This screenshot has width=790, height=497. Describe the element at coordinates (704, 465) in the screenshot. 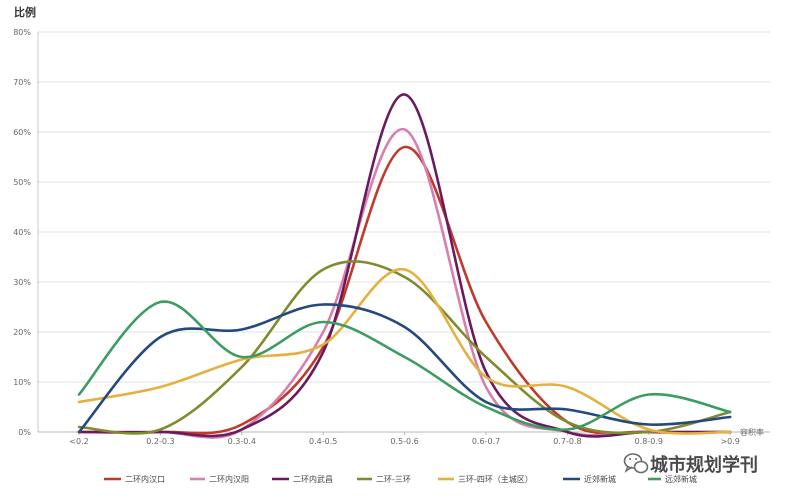

I see `watermark-text: 城市规划学刊` at that location.